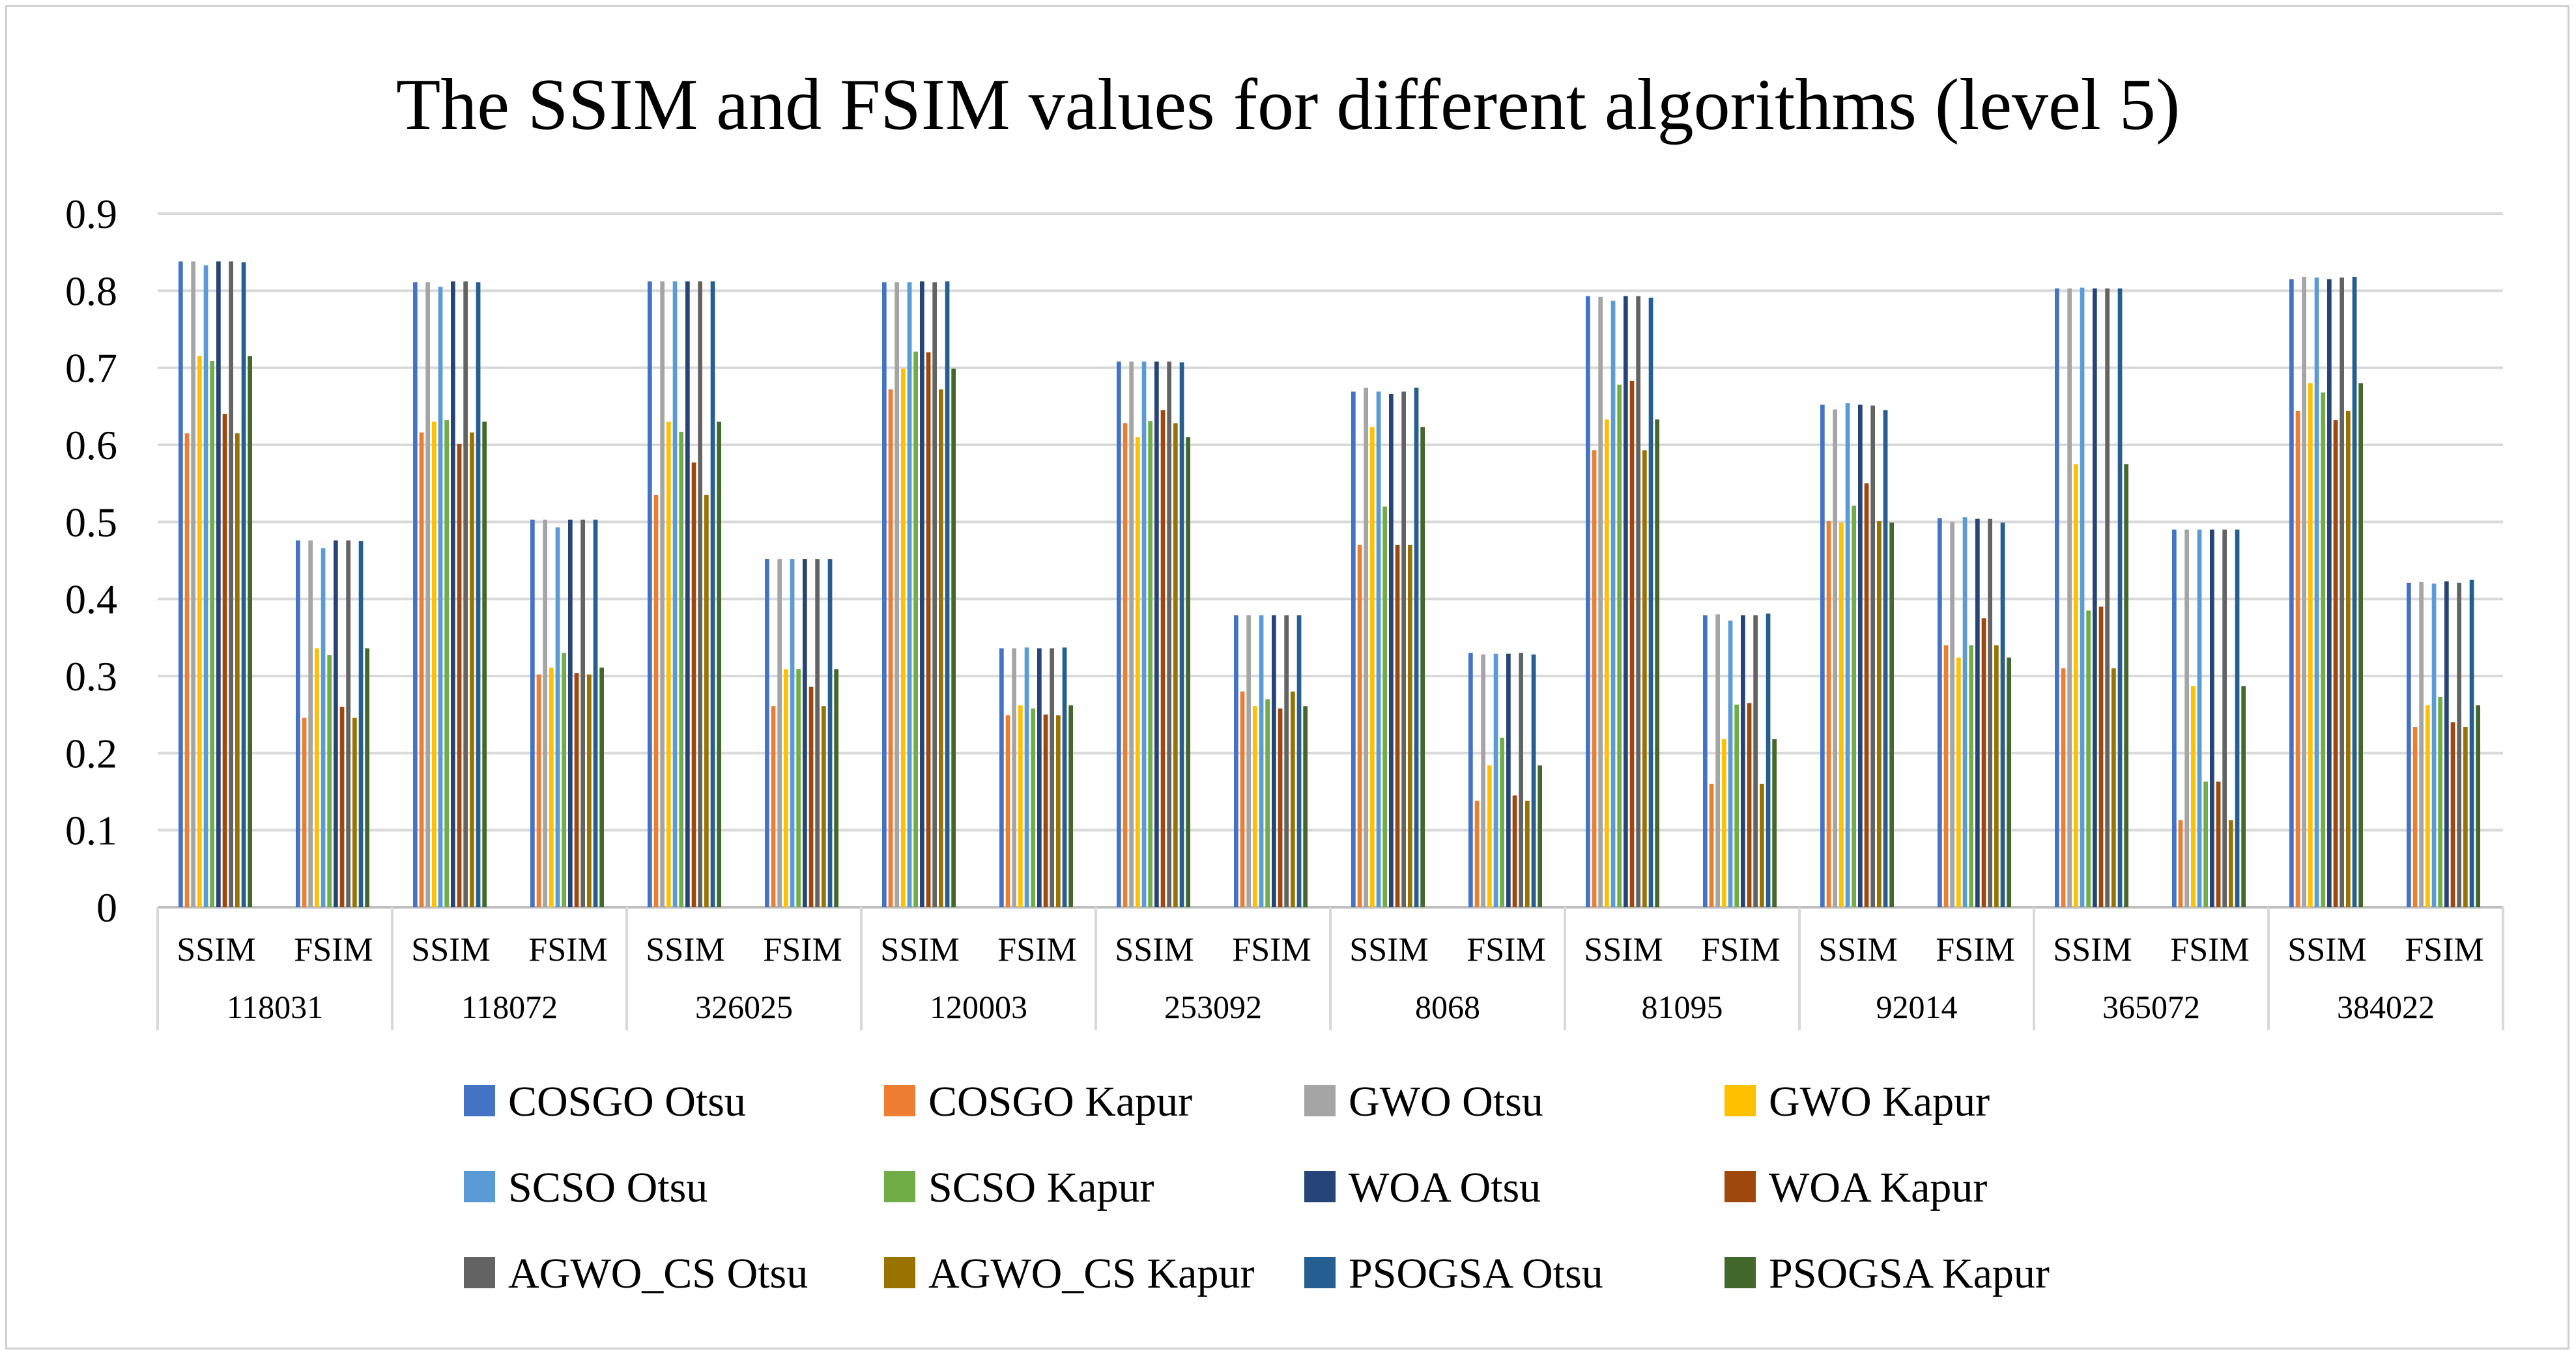 This screenshot has height=1356, width=2576. I want to click on legend-label: SCSO Kapur, so click(1041, 1187).